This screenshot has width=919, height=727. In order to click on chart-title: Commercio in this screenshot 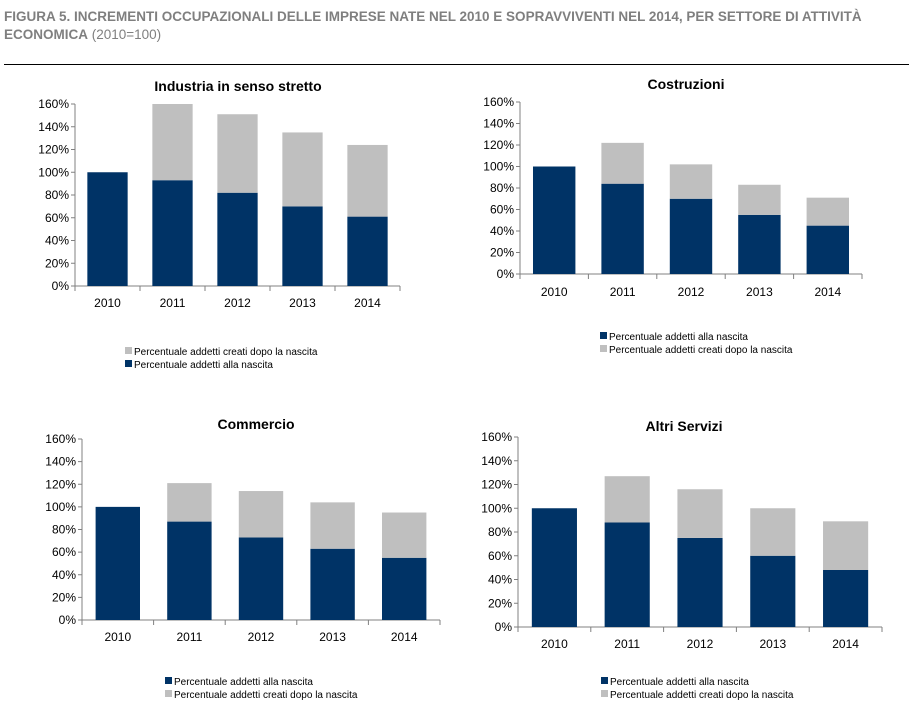, I will do `click(255, 424)`.